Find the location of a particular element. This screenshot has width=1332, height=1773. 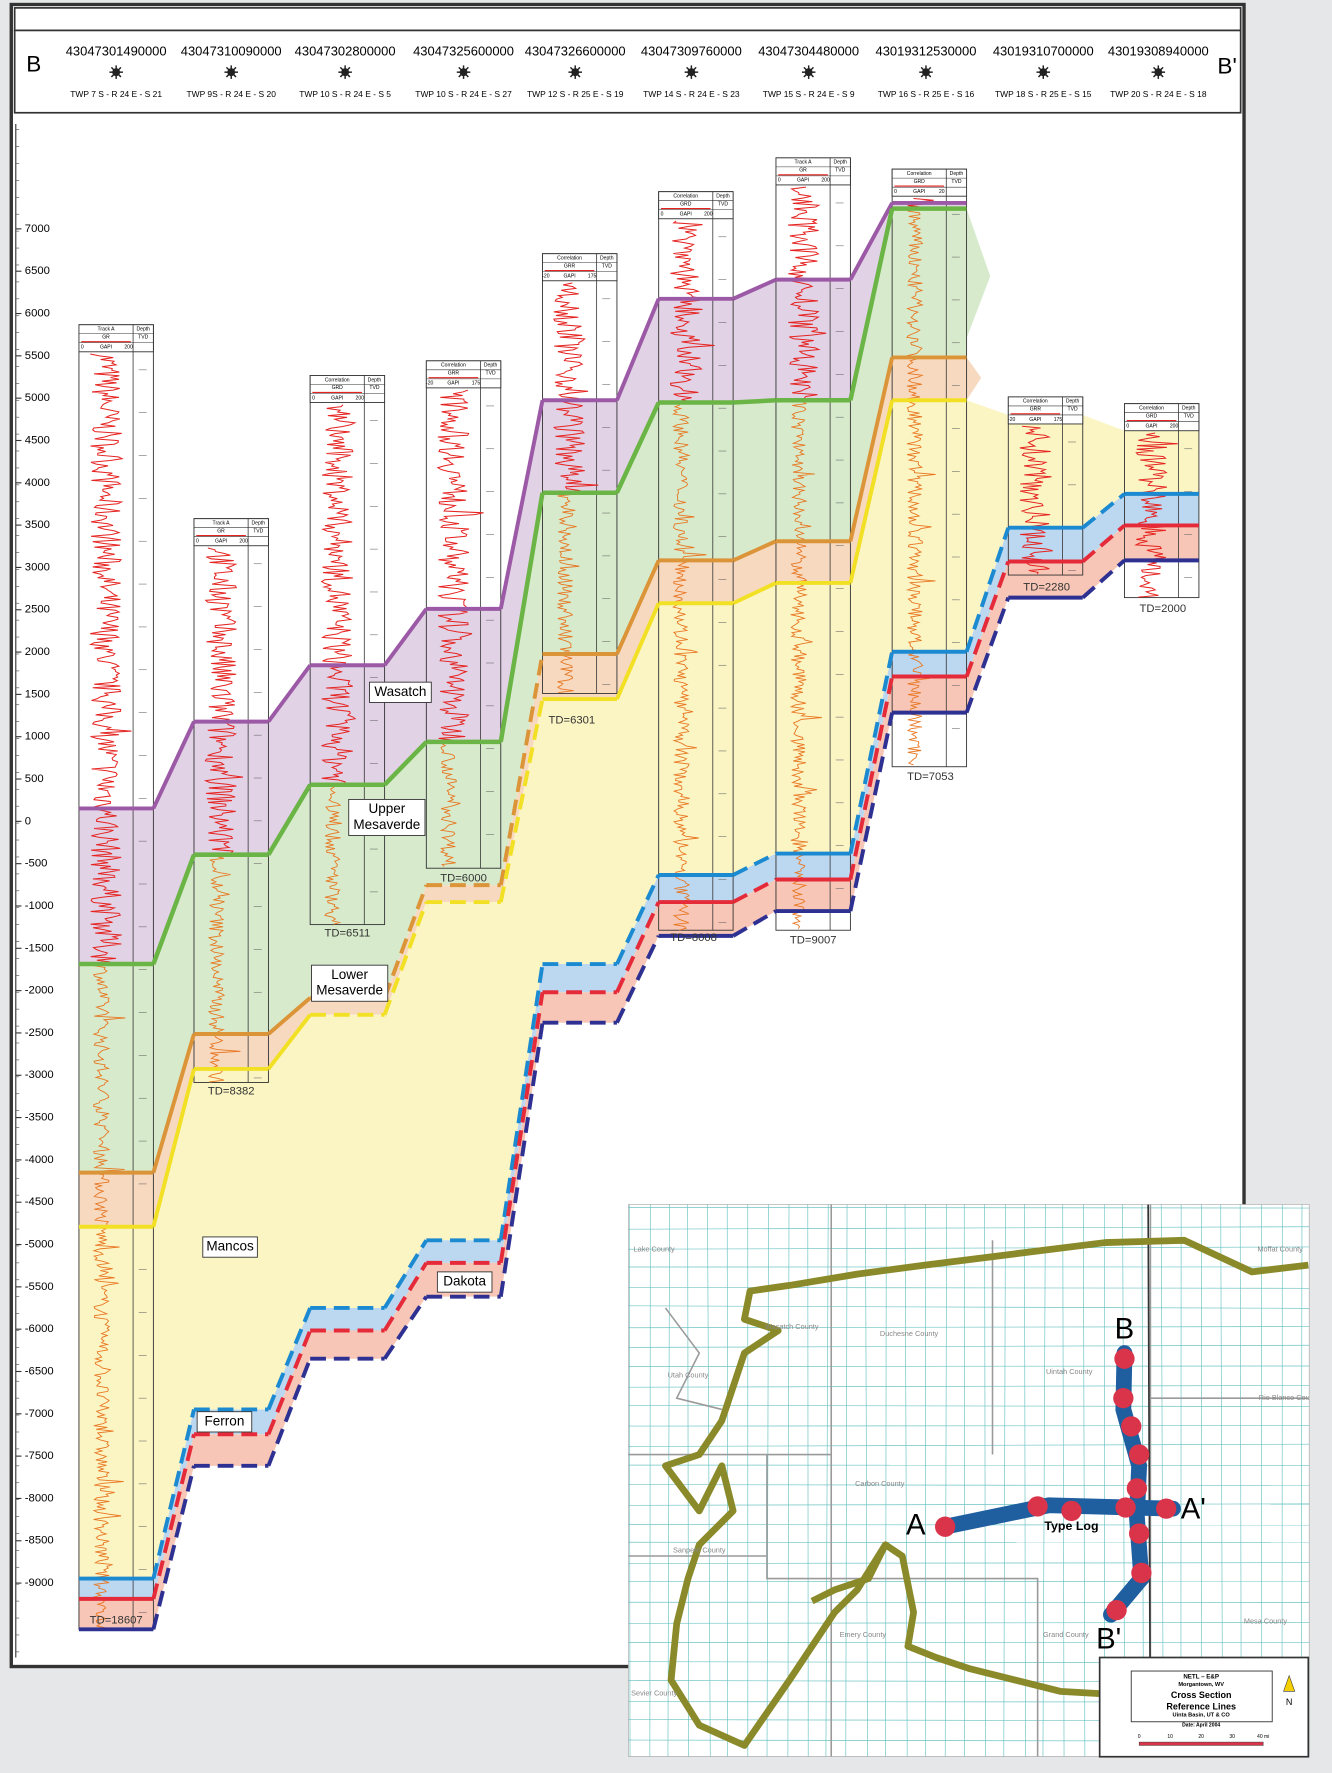

well-api: 43047301490000 is located at coordinates (116, 50).